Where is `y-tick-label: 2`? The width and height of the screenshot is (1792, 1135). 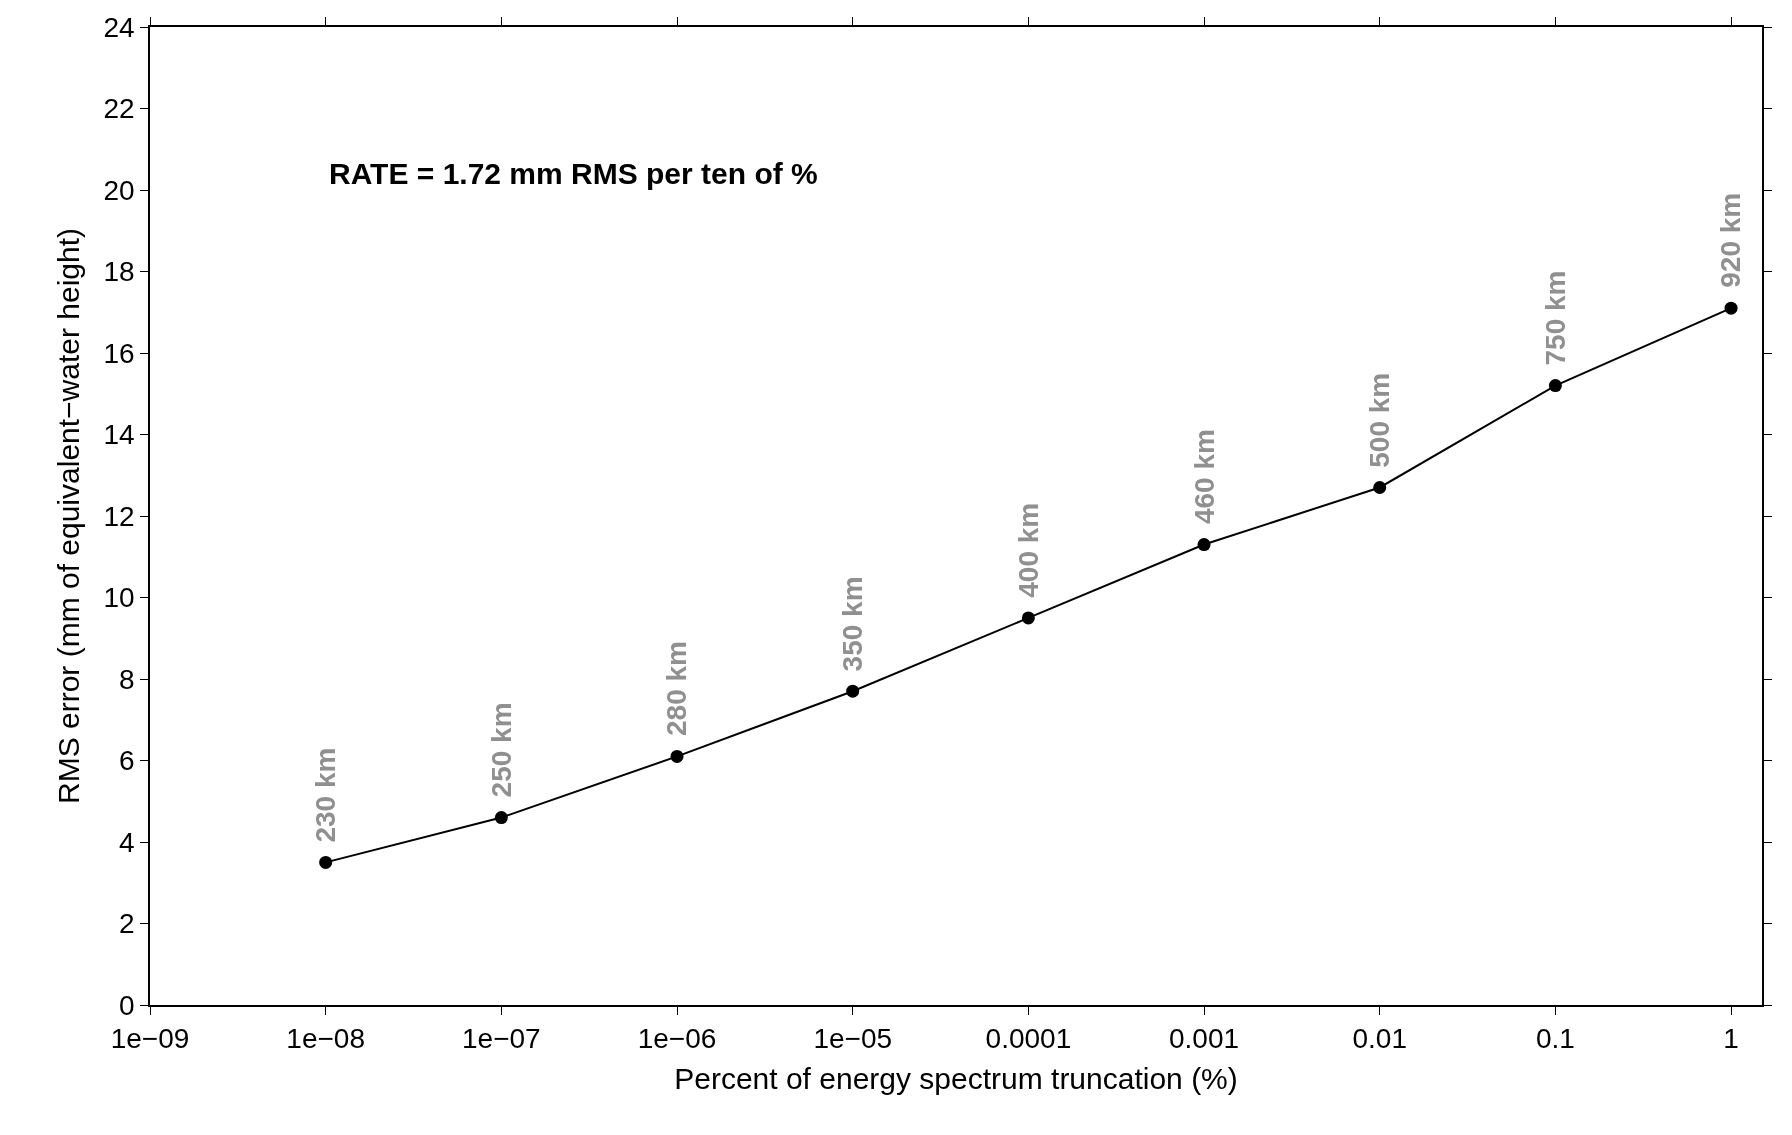 y-tick-label: 2 is located at coordinates (127, 924).